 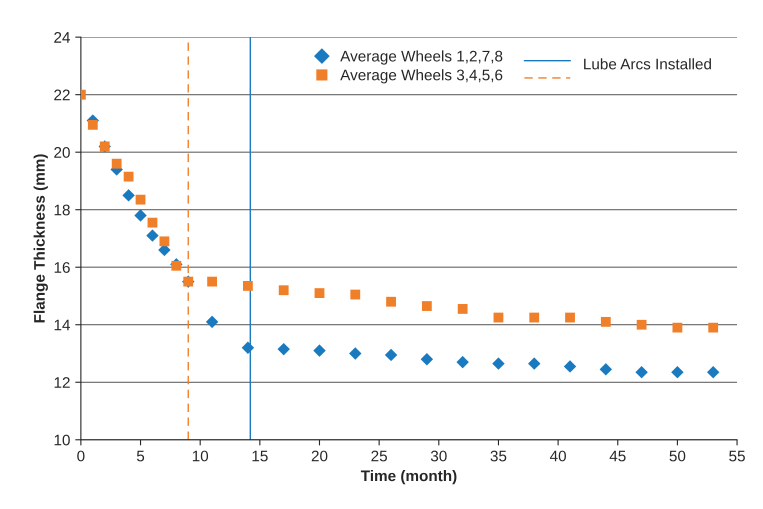 What do you see at coordinates (421, 57) in the screenshot?
I see `legend-label: Average Wheels 1,2,7,8` at bounding box center [421, 57].